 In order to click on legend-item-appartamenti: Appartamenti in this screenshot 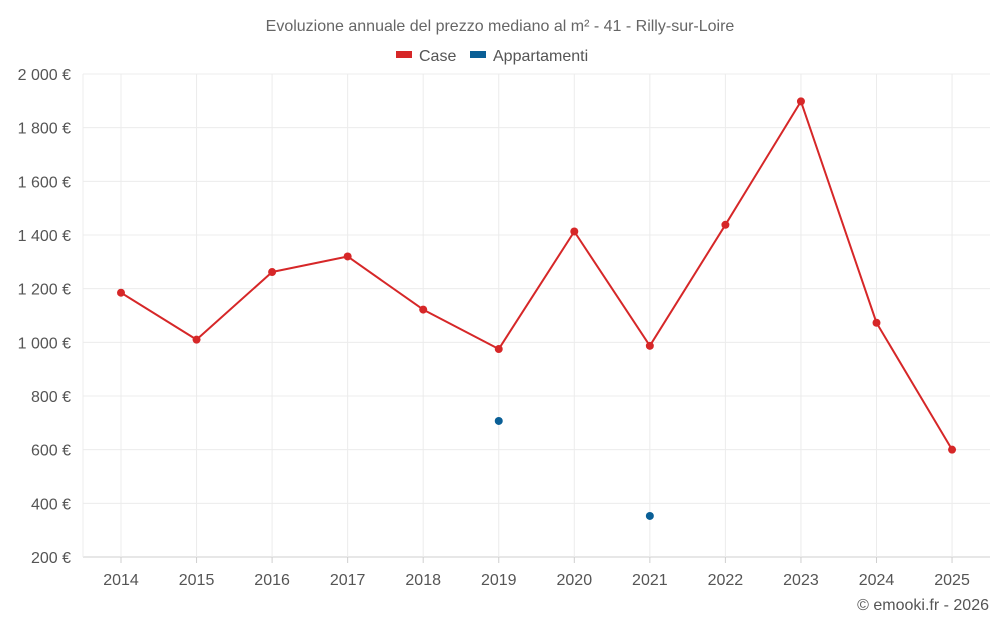, I will do `click(529, 56)`.